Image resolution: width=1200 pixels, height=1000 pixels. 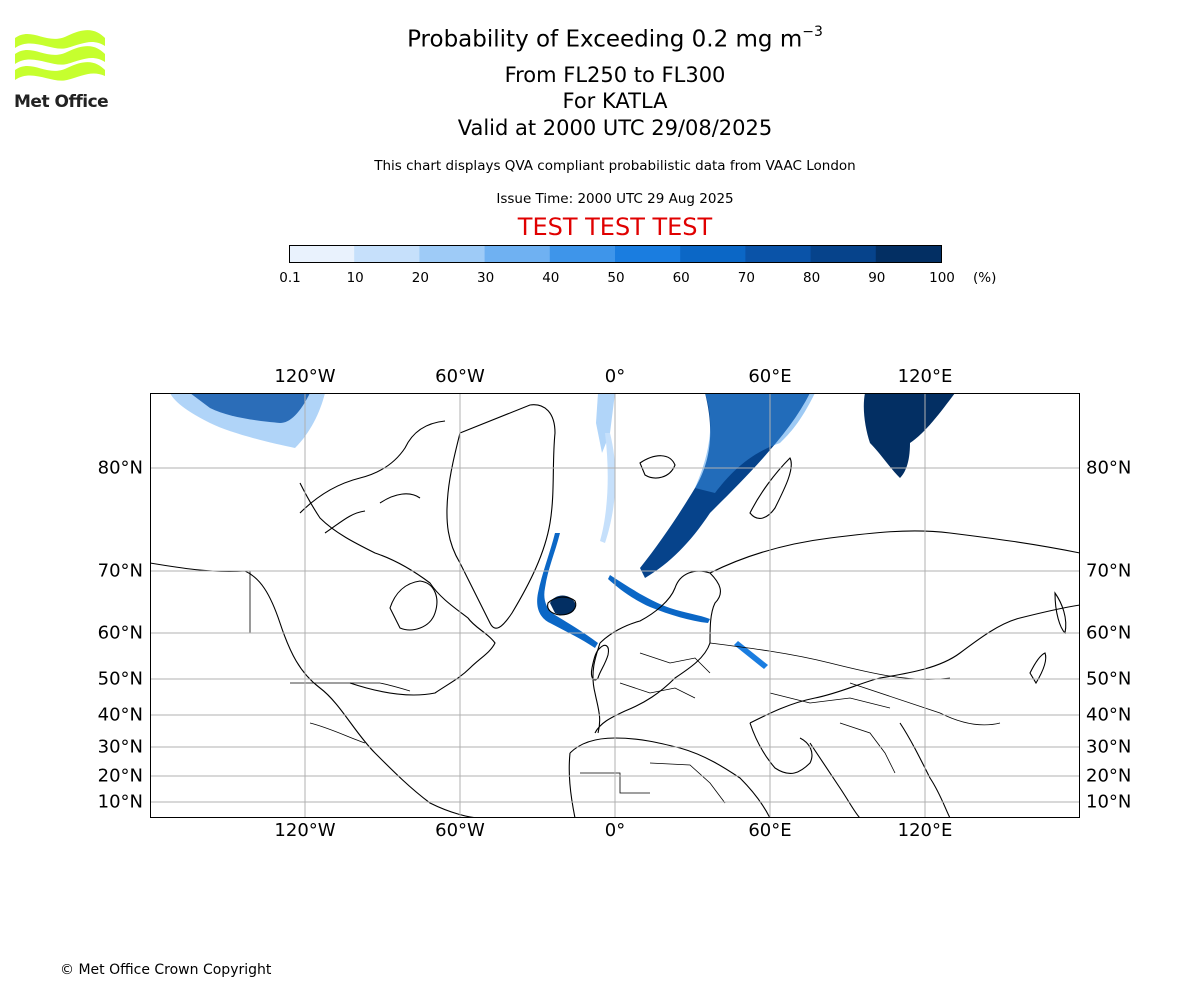 I want to click on latitude-label-right: 30°N, so click(x=1109, y=747).